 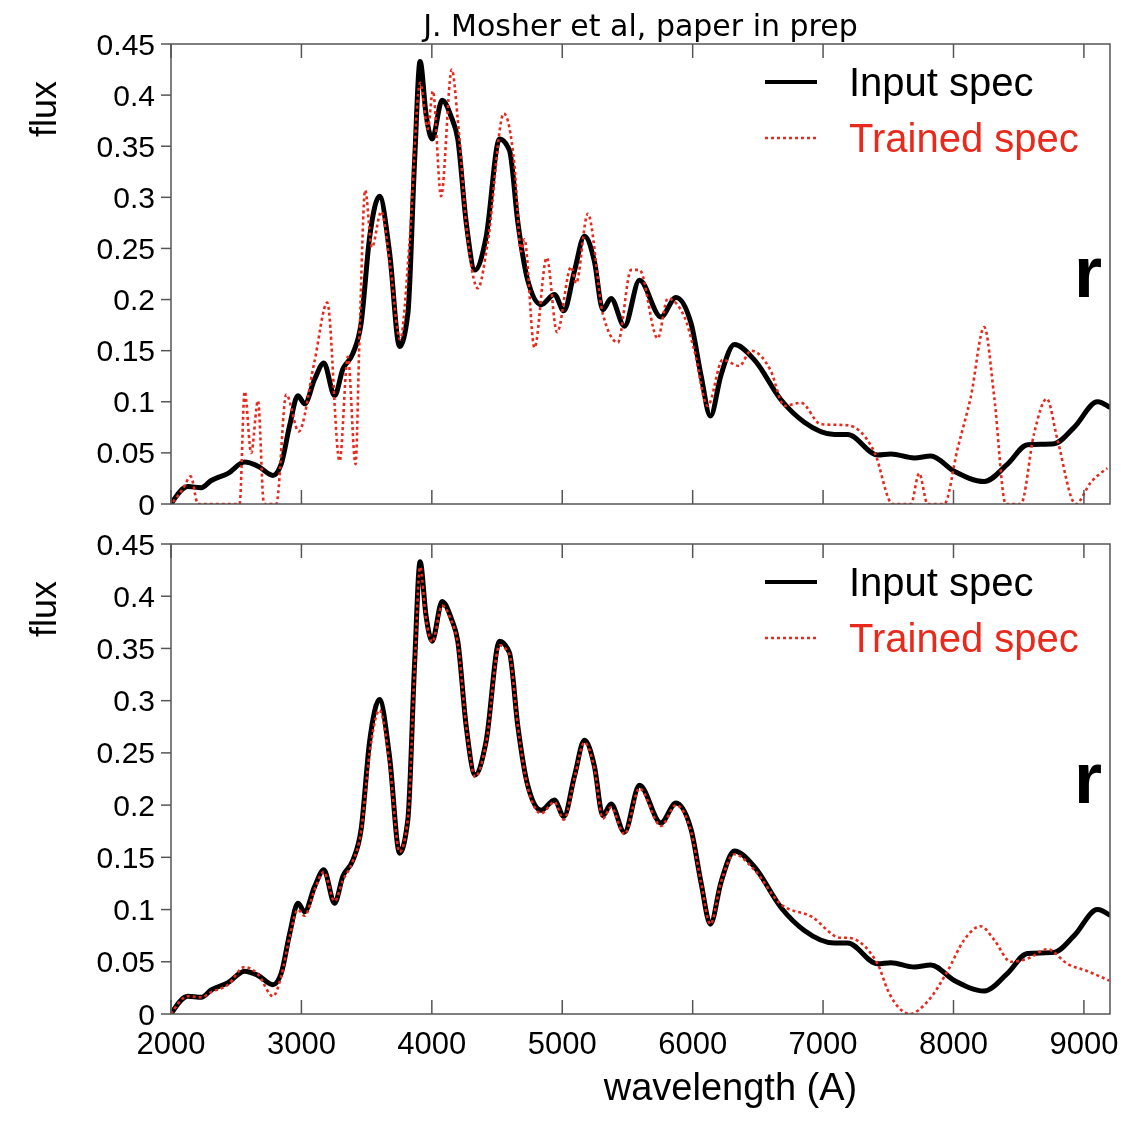 I want to click on x-tick-label: 4000, so click(x=432, y=1043).